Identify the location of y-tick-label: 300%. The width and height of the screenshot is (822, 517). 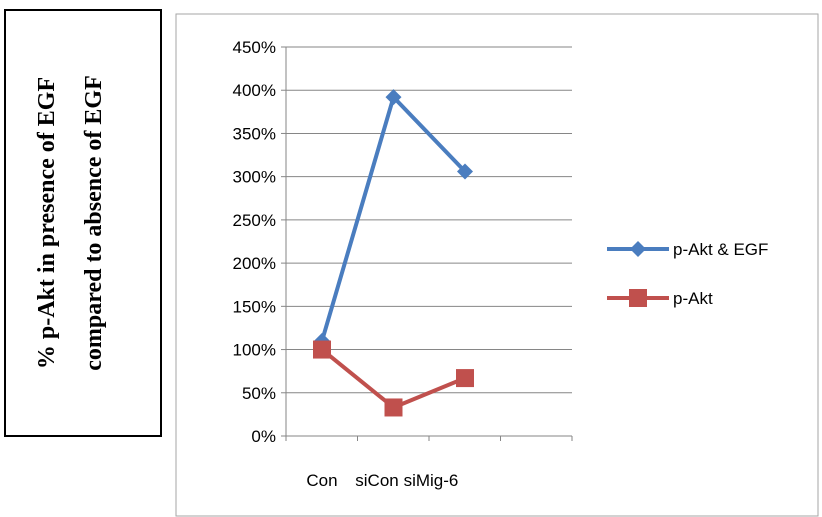
(254, 177).